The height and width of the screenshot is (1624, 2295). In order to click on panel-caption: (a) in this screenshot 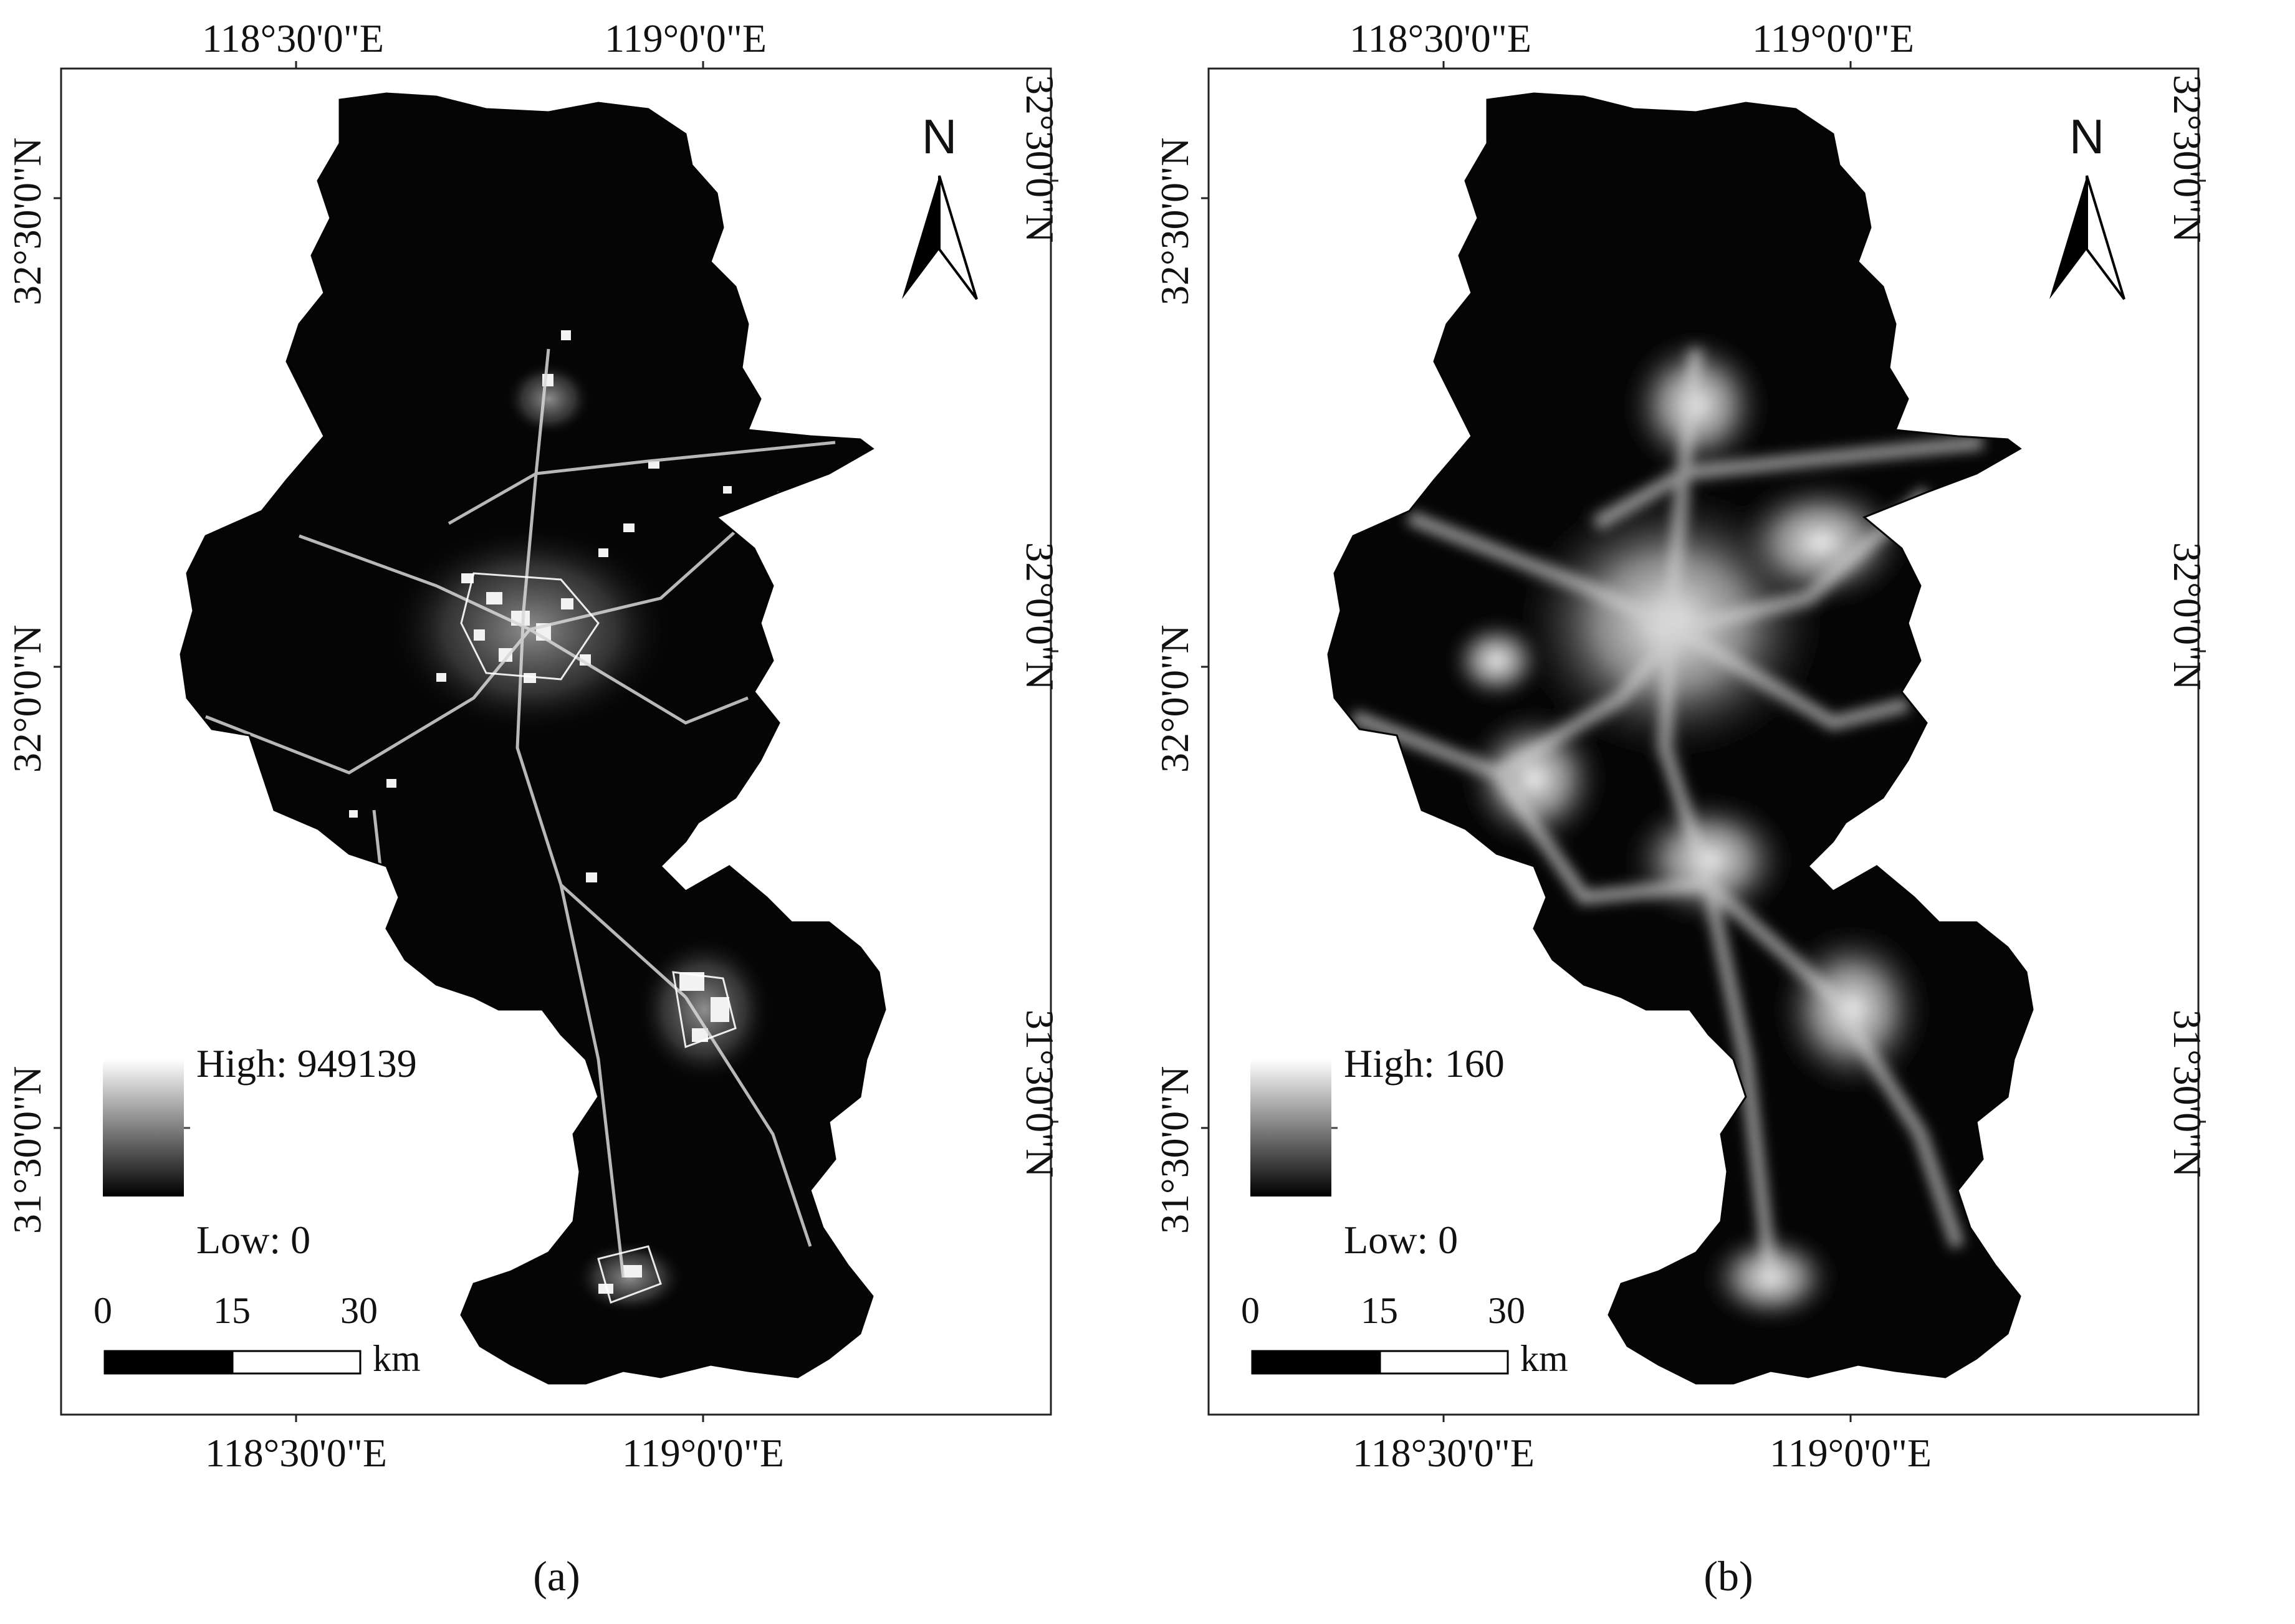, I will do `click(556, 1576)`.